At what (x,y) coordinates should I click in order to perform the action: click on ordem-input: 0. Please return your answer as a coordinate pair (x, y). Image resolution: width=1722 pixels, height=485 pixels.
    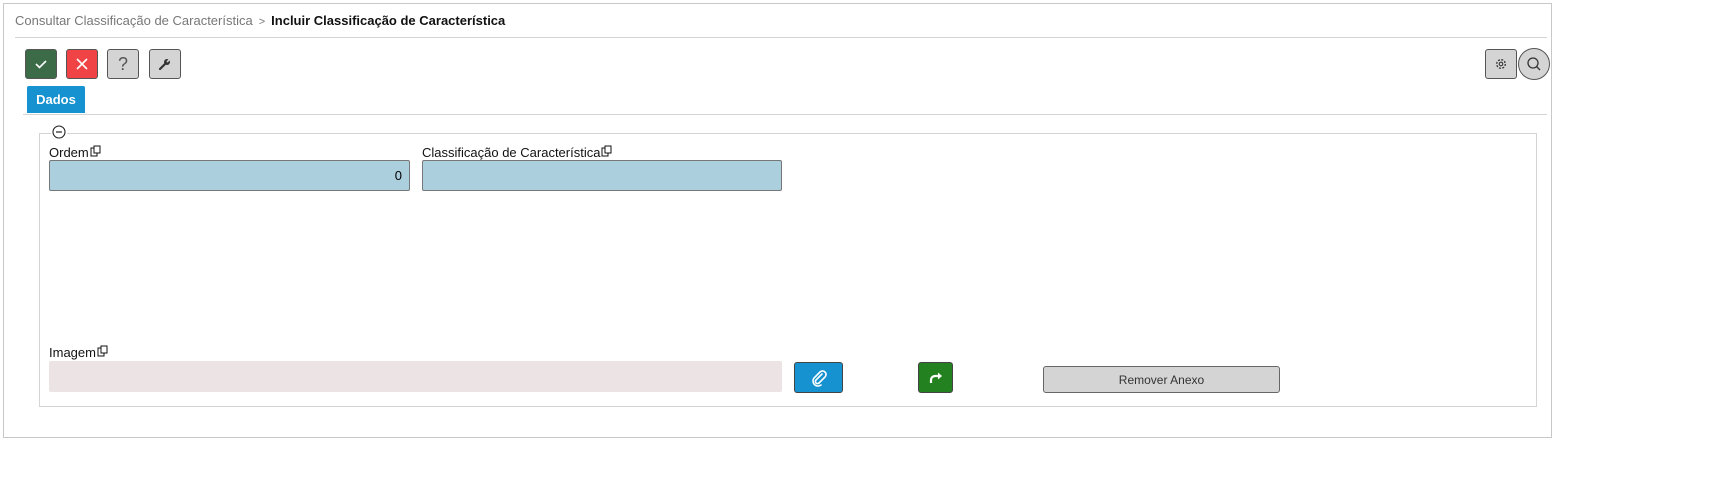
    Looking at the image, I should click on (229, 175).